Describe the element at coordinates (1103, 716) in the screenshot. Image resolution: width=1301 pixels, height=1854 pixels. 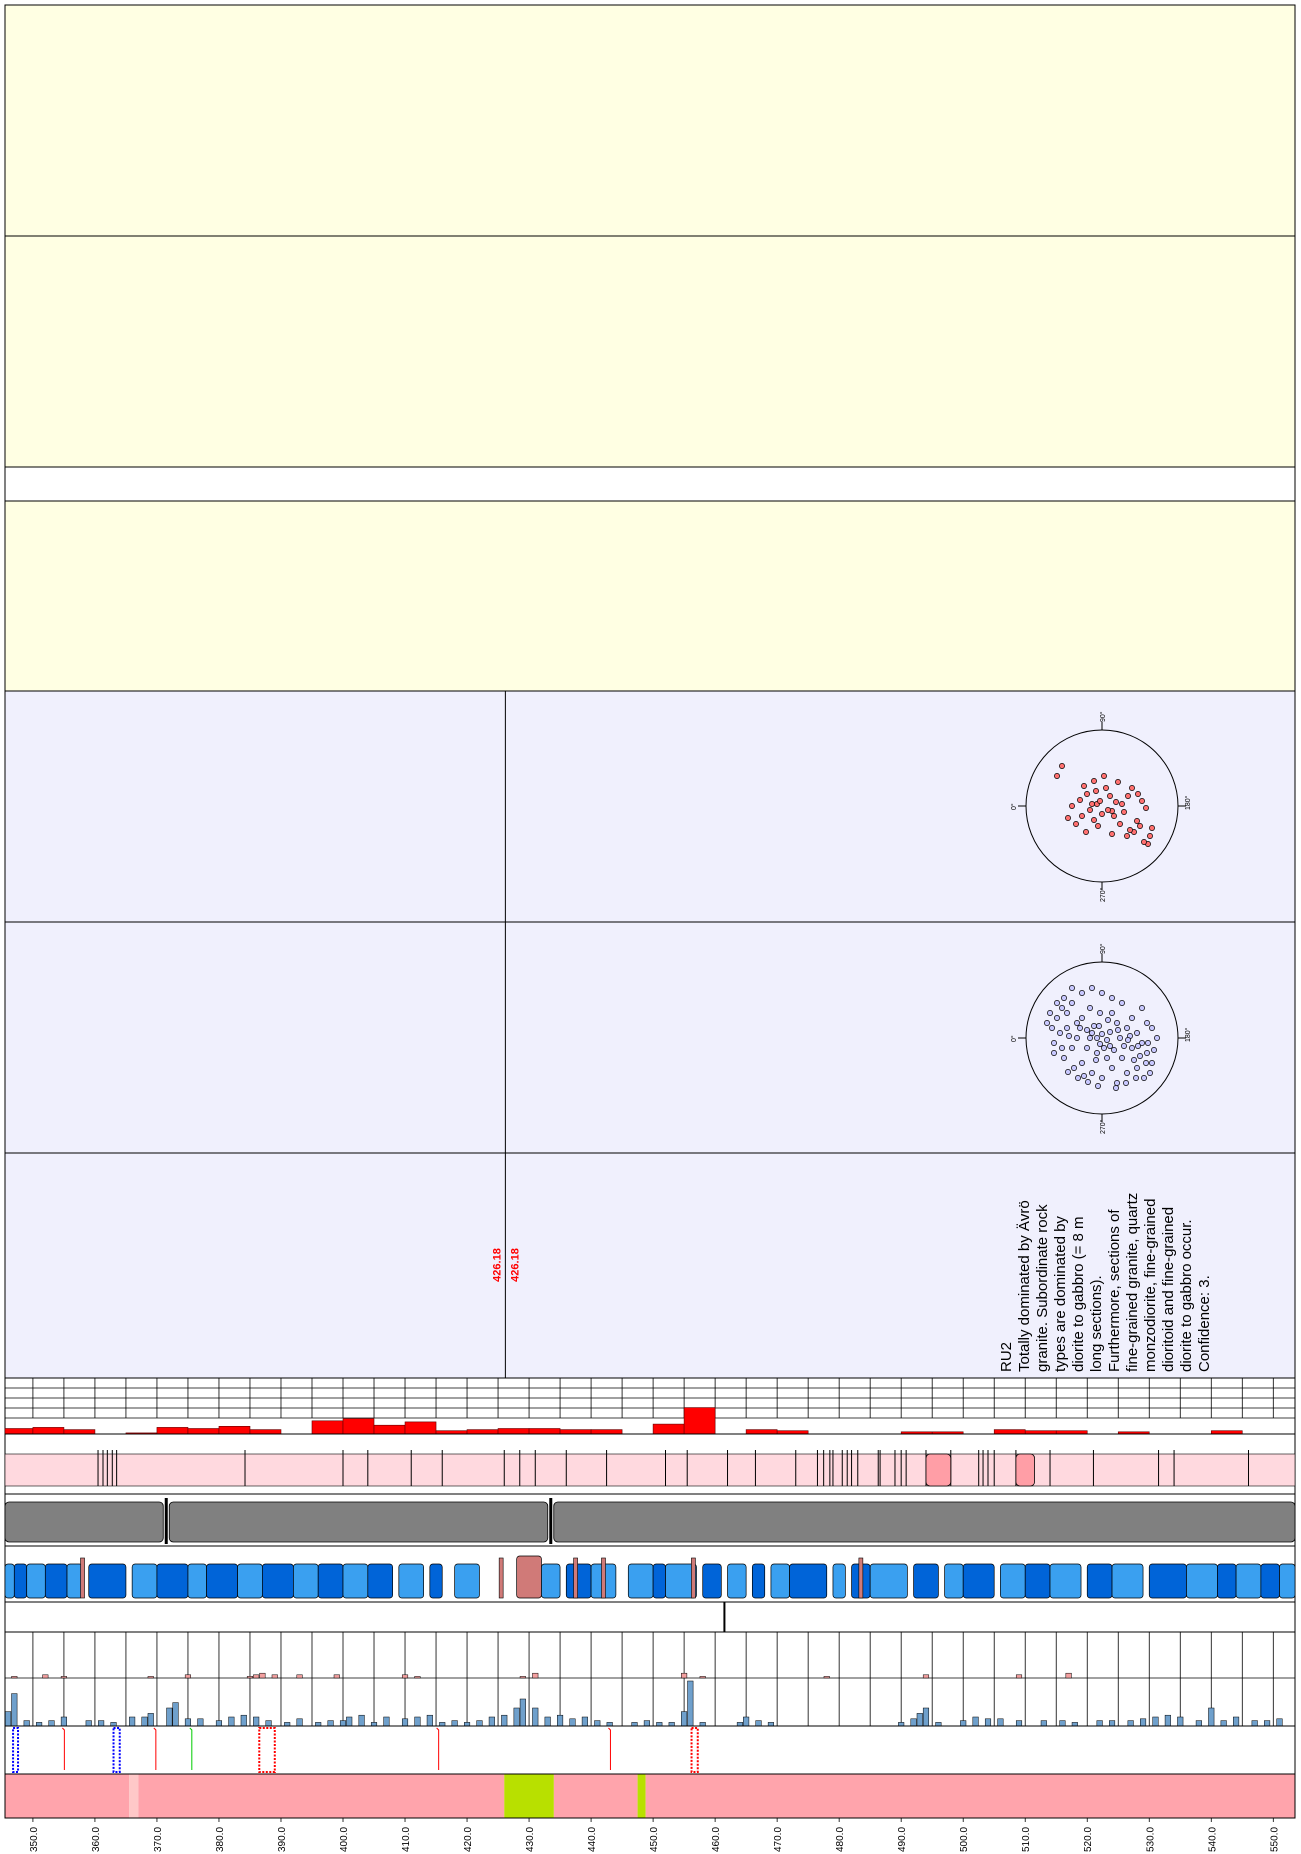
I see `stereonet-red-north-label: 90°` at that location.